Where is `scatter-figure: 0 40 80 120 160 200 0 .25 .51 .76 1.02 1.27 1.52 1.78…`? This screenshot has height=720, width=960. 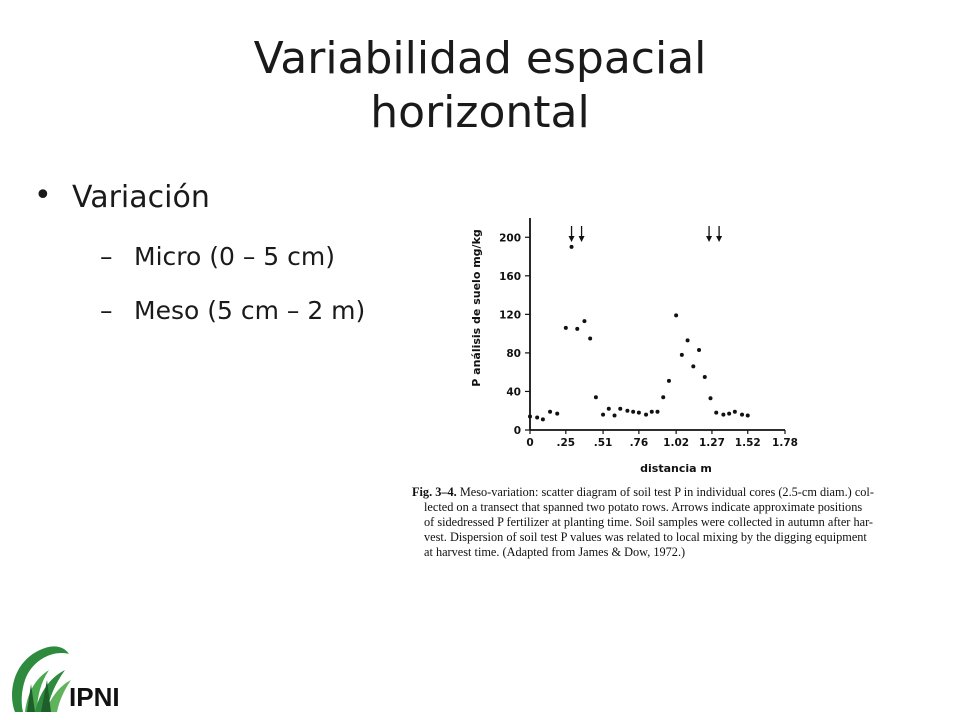
scatter-figure: 0 40 80 120 160 200 0 .25 .51 .76 1.02 1.27 1.52 1.78… is located at coordinates (630, 345).